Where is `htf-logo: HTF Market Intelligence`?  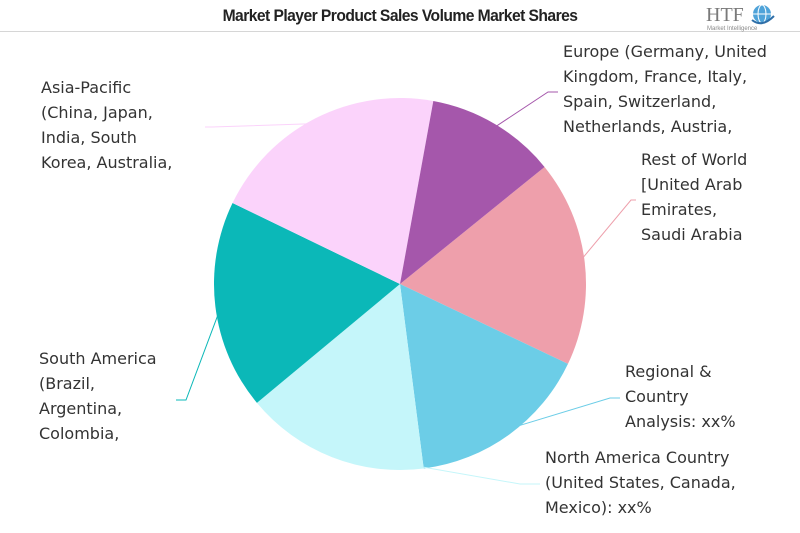
htf-logo: HTF Market Intelligence is located at coordinates (745, 18).